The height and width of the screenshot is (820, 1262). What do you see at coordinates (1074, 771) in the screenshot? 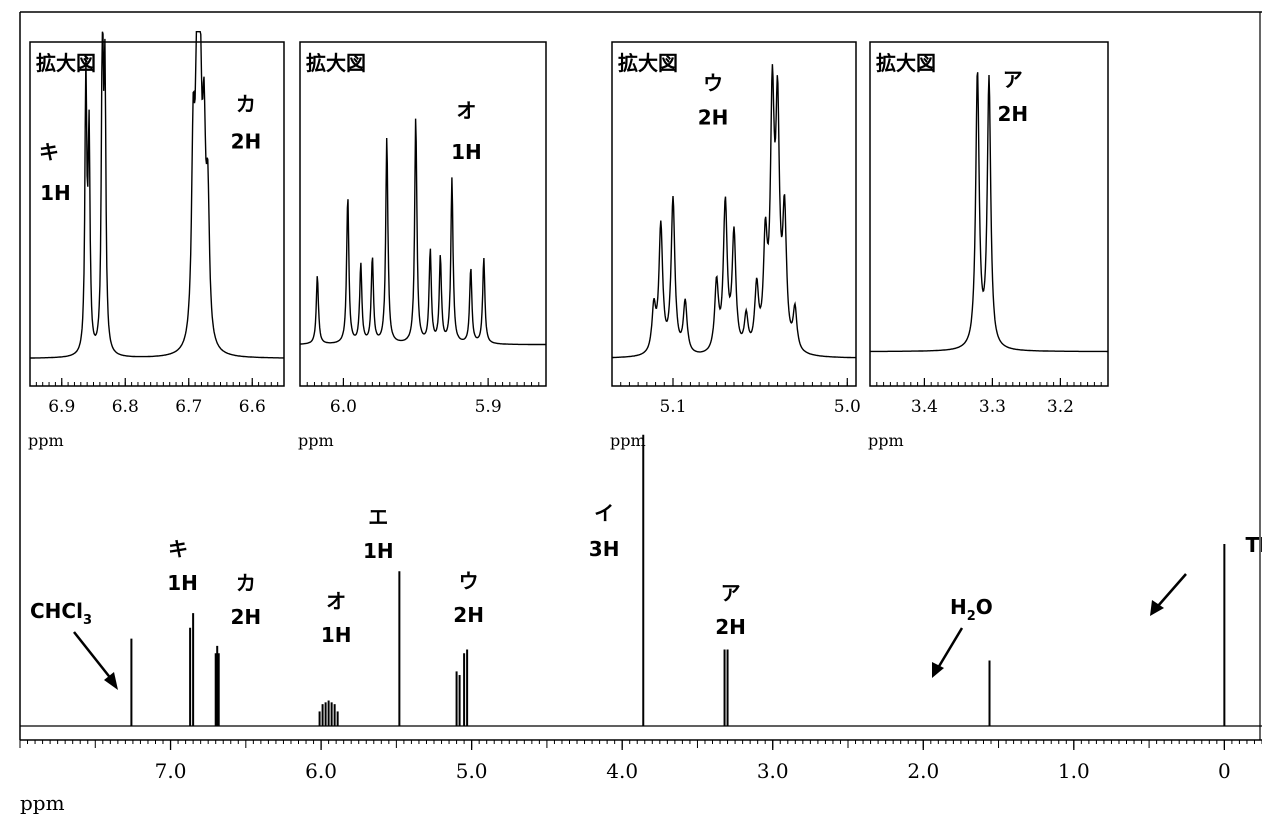
I see `main-tick-label: 1.0` at bounding box center [1074, 771].